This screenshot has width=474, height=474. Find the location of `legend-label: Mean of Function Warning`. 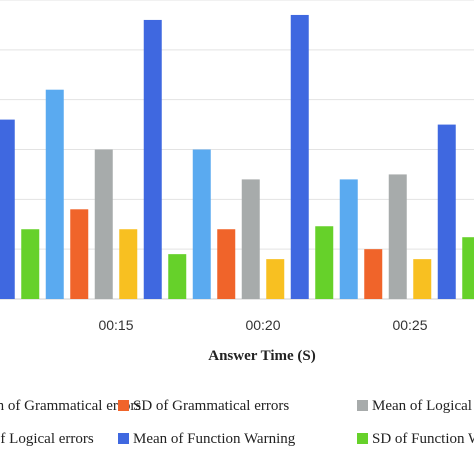

legend-label: Mean of Function Warning is located at coordinates (214, 439).